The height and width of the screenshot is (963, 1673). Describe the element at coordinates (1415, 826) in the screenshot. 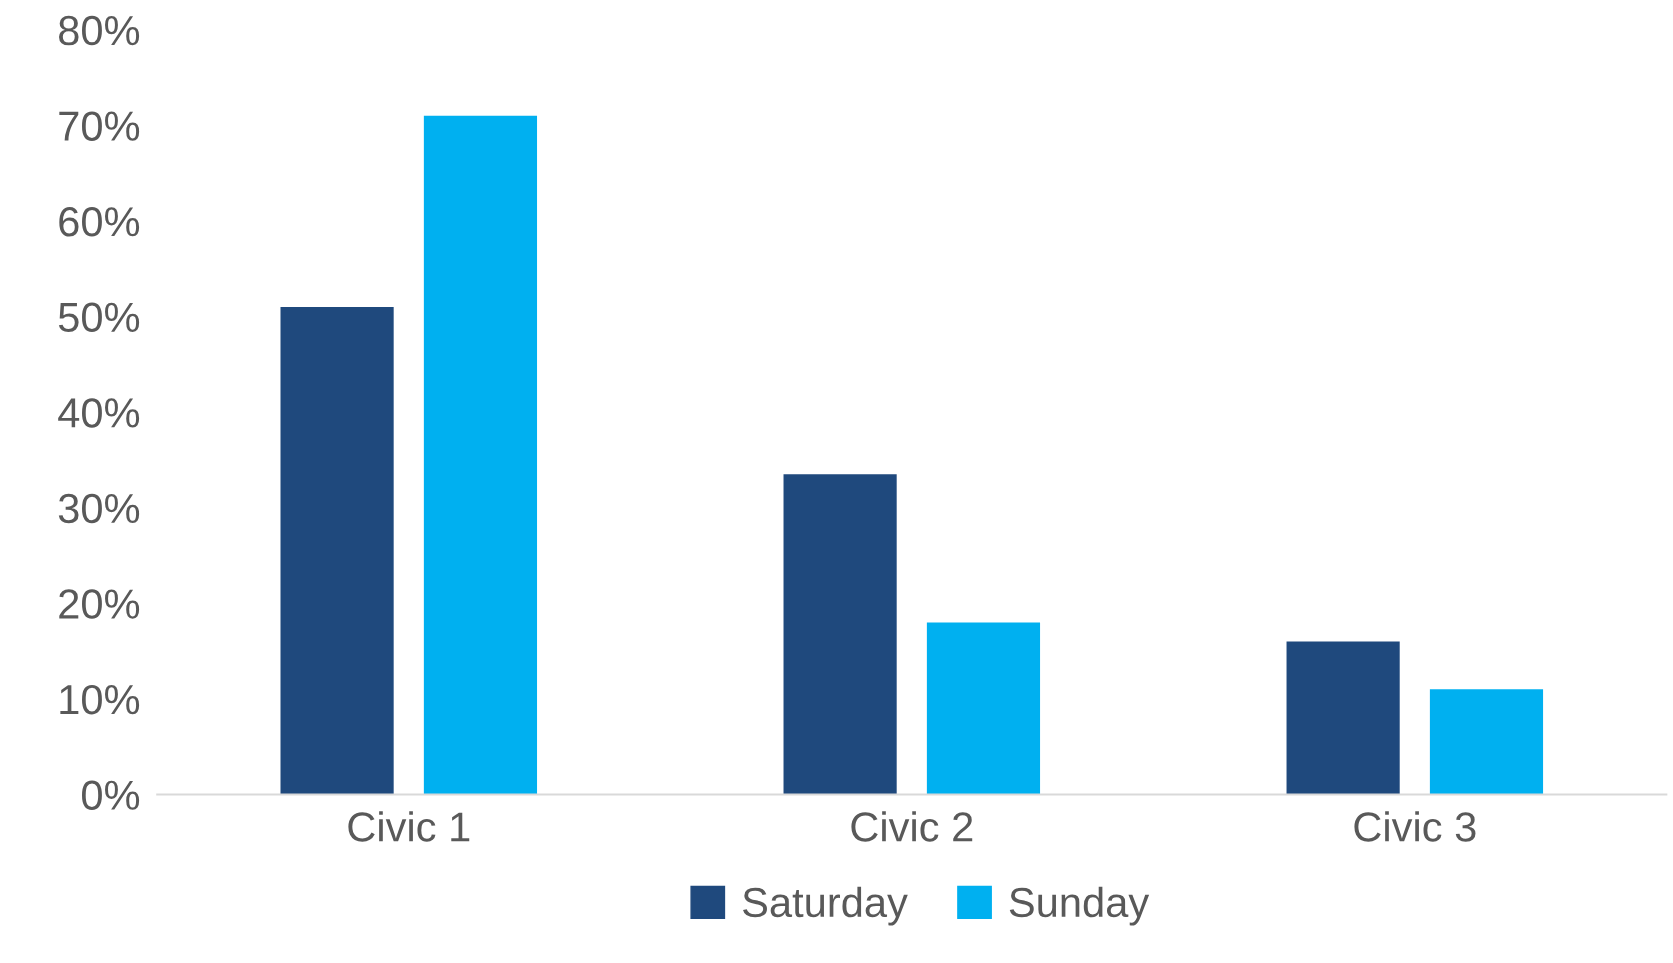

I see `x-tick-label: Civic 3` at that location.